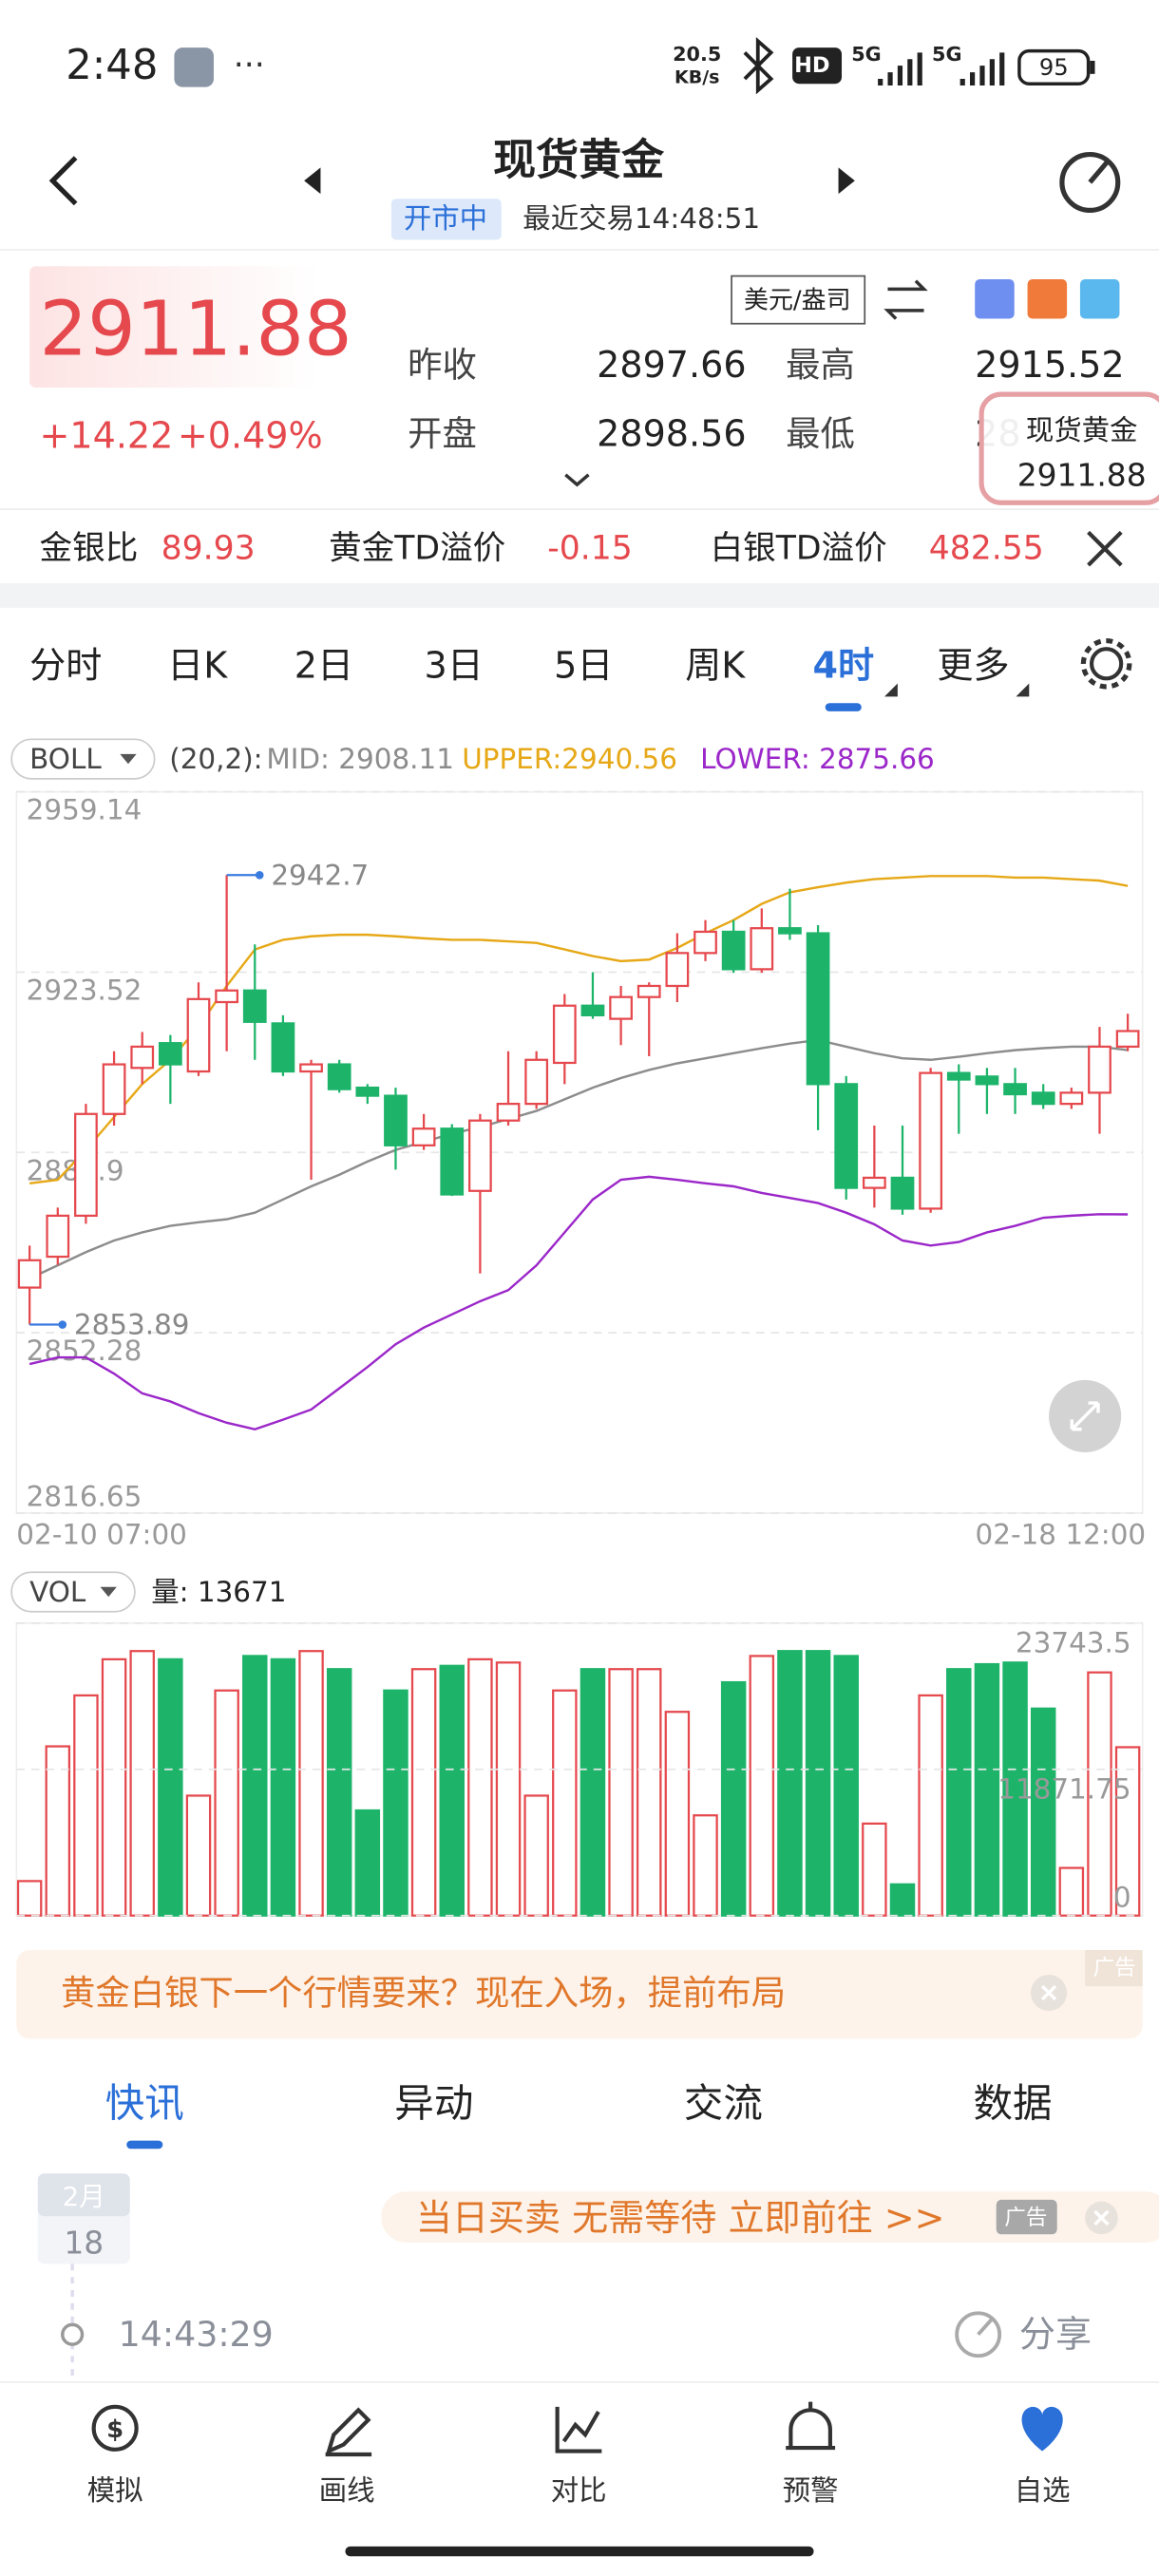  Describe the element at coordinates (1082, 474) in the screenshot. I see `widget-price: 2911.88` at that location.